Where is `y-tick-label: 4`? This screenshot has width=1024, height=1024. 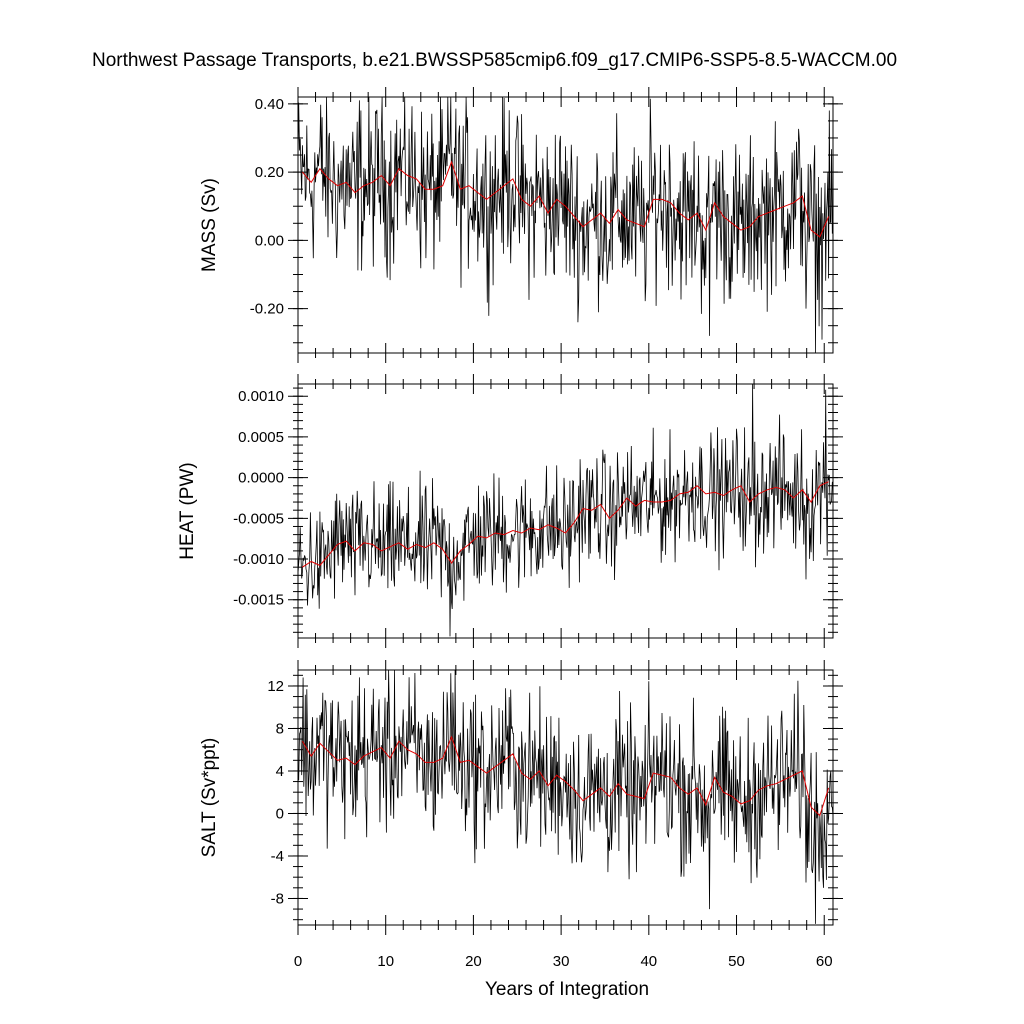
y-tick-label: 4 is located at coordinates (280, 771).